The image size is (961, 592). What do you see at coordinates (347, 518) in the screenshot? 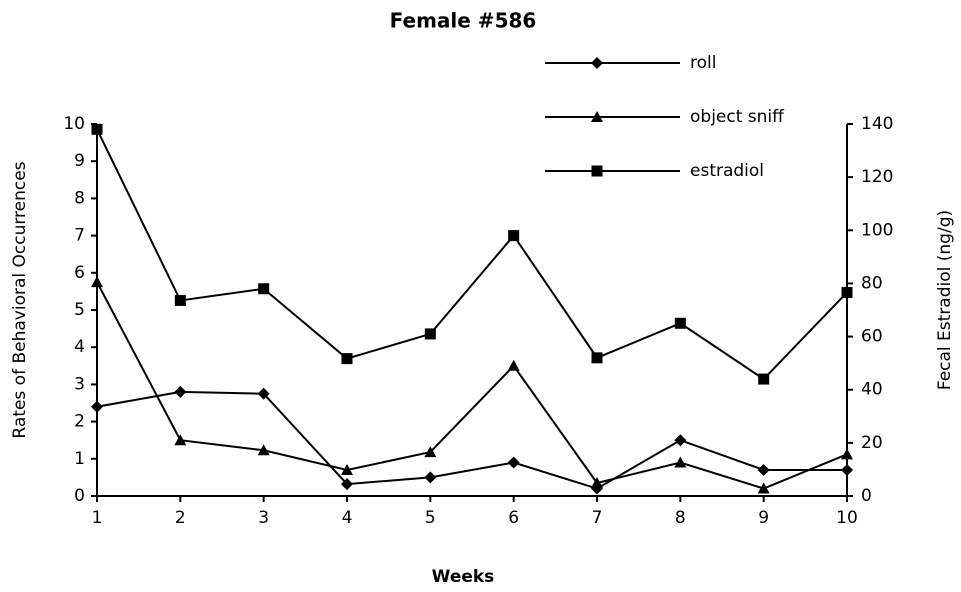
I see `x-tick-label: 4` at bounding box center [347, 518].